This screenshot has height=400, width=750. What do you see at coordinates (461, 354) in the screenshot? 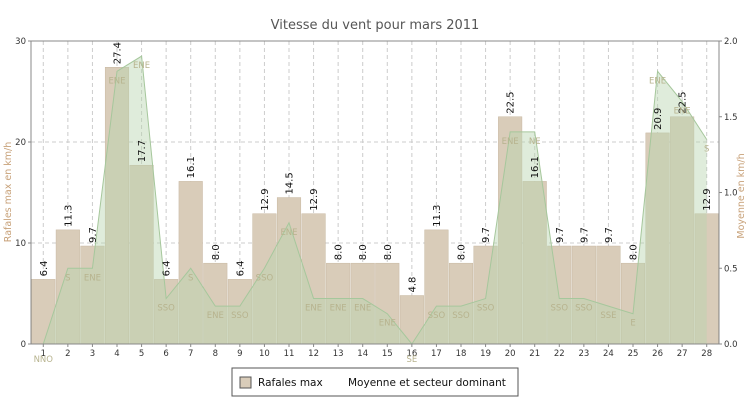
I see `x-tick-label: 18` at bounding box center [461, 354].